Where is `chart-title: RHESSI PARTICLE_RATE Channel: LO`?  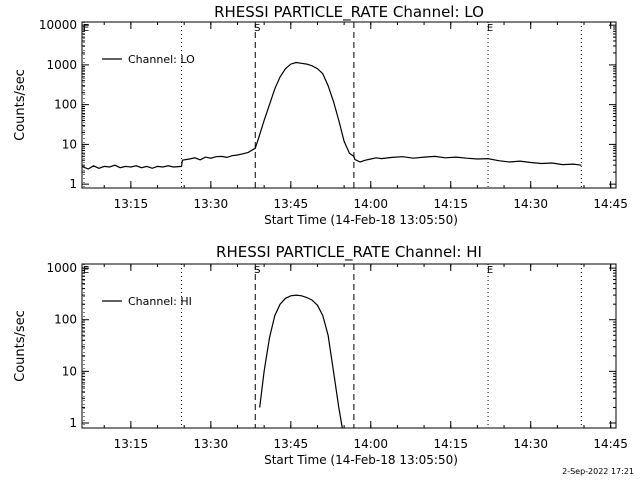 chart-title: RHESSI PARTICLE_RATE Channel: LO is located at coordinates (349, 12).